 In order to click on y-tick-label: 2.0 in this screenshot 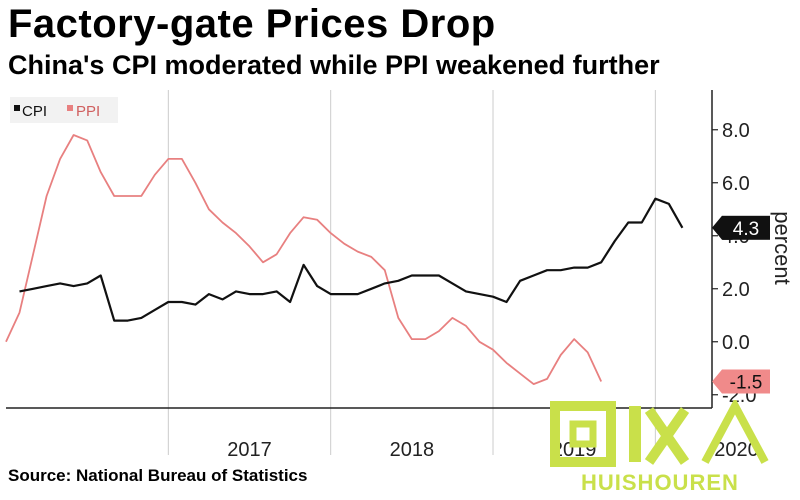, I will do `click(736, 290)`.